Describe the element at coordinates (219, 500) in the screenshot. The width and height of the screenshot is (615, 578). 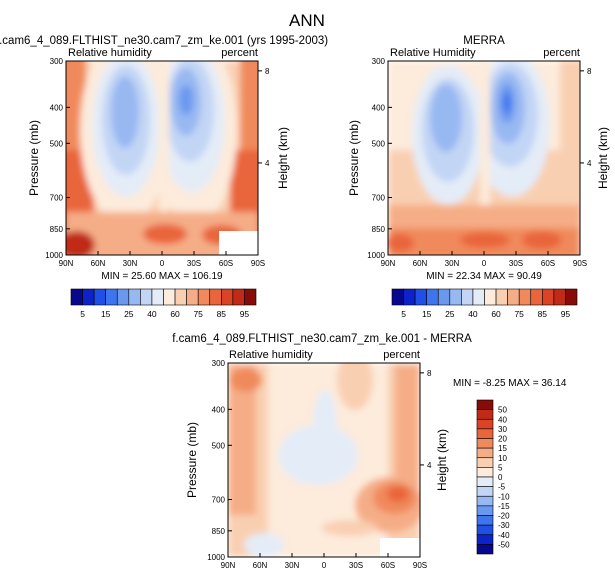
I see `y-tick-label: 700` at that location.